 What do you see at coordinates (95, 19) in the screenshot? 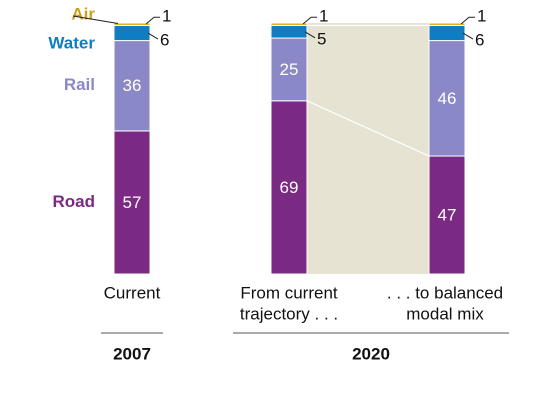
I see `leader-air-series` at bounding box center [95, 19].